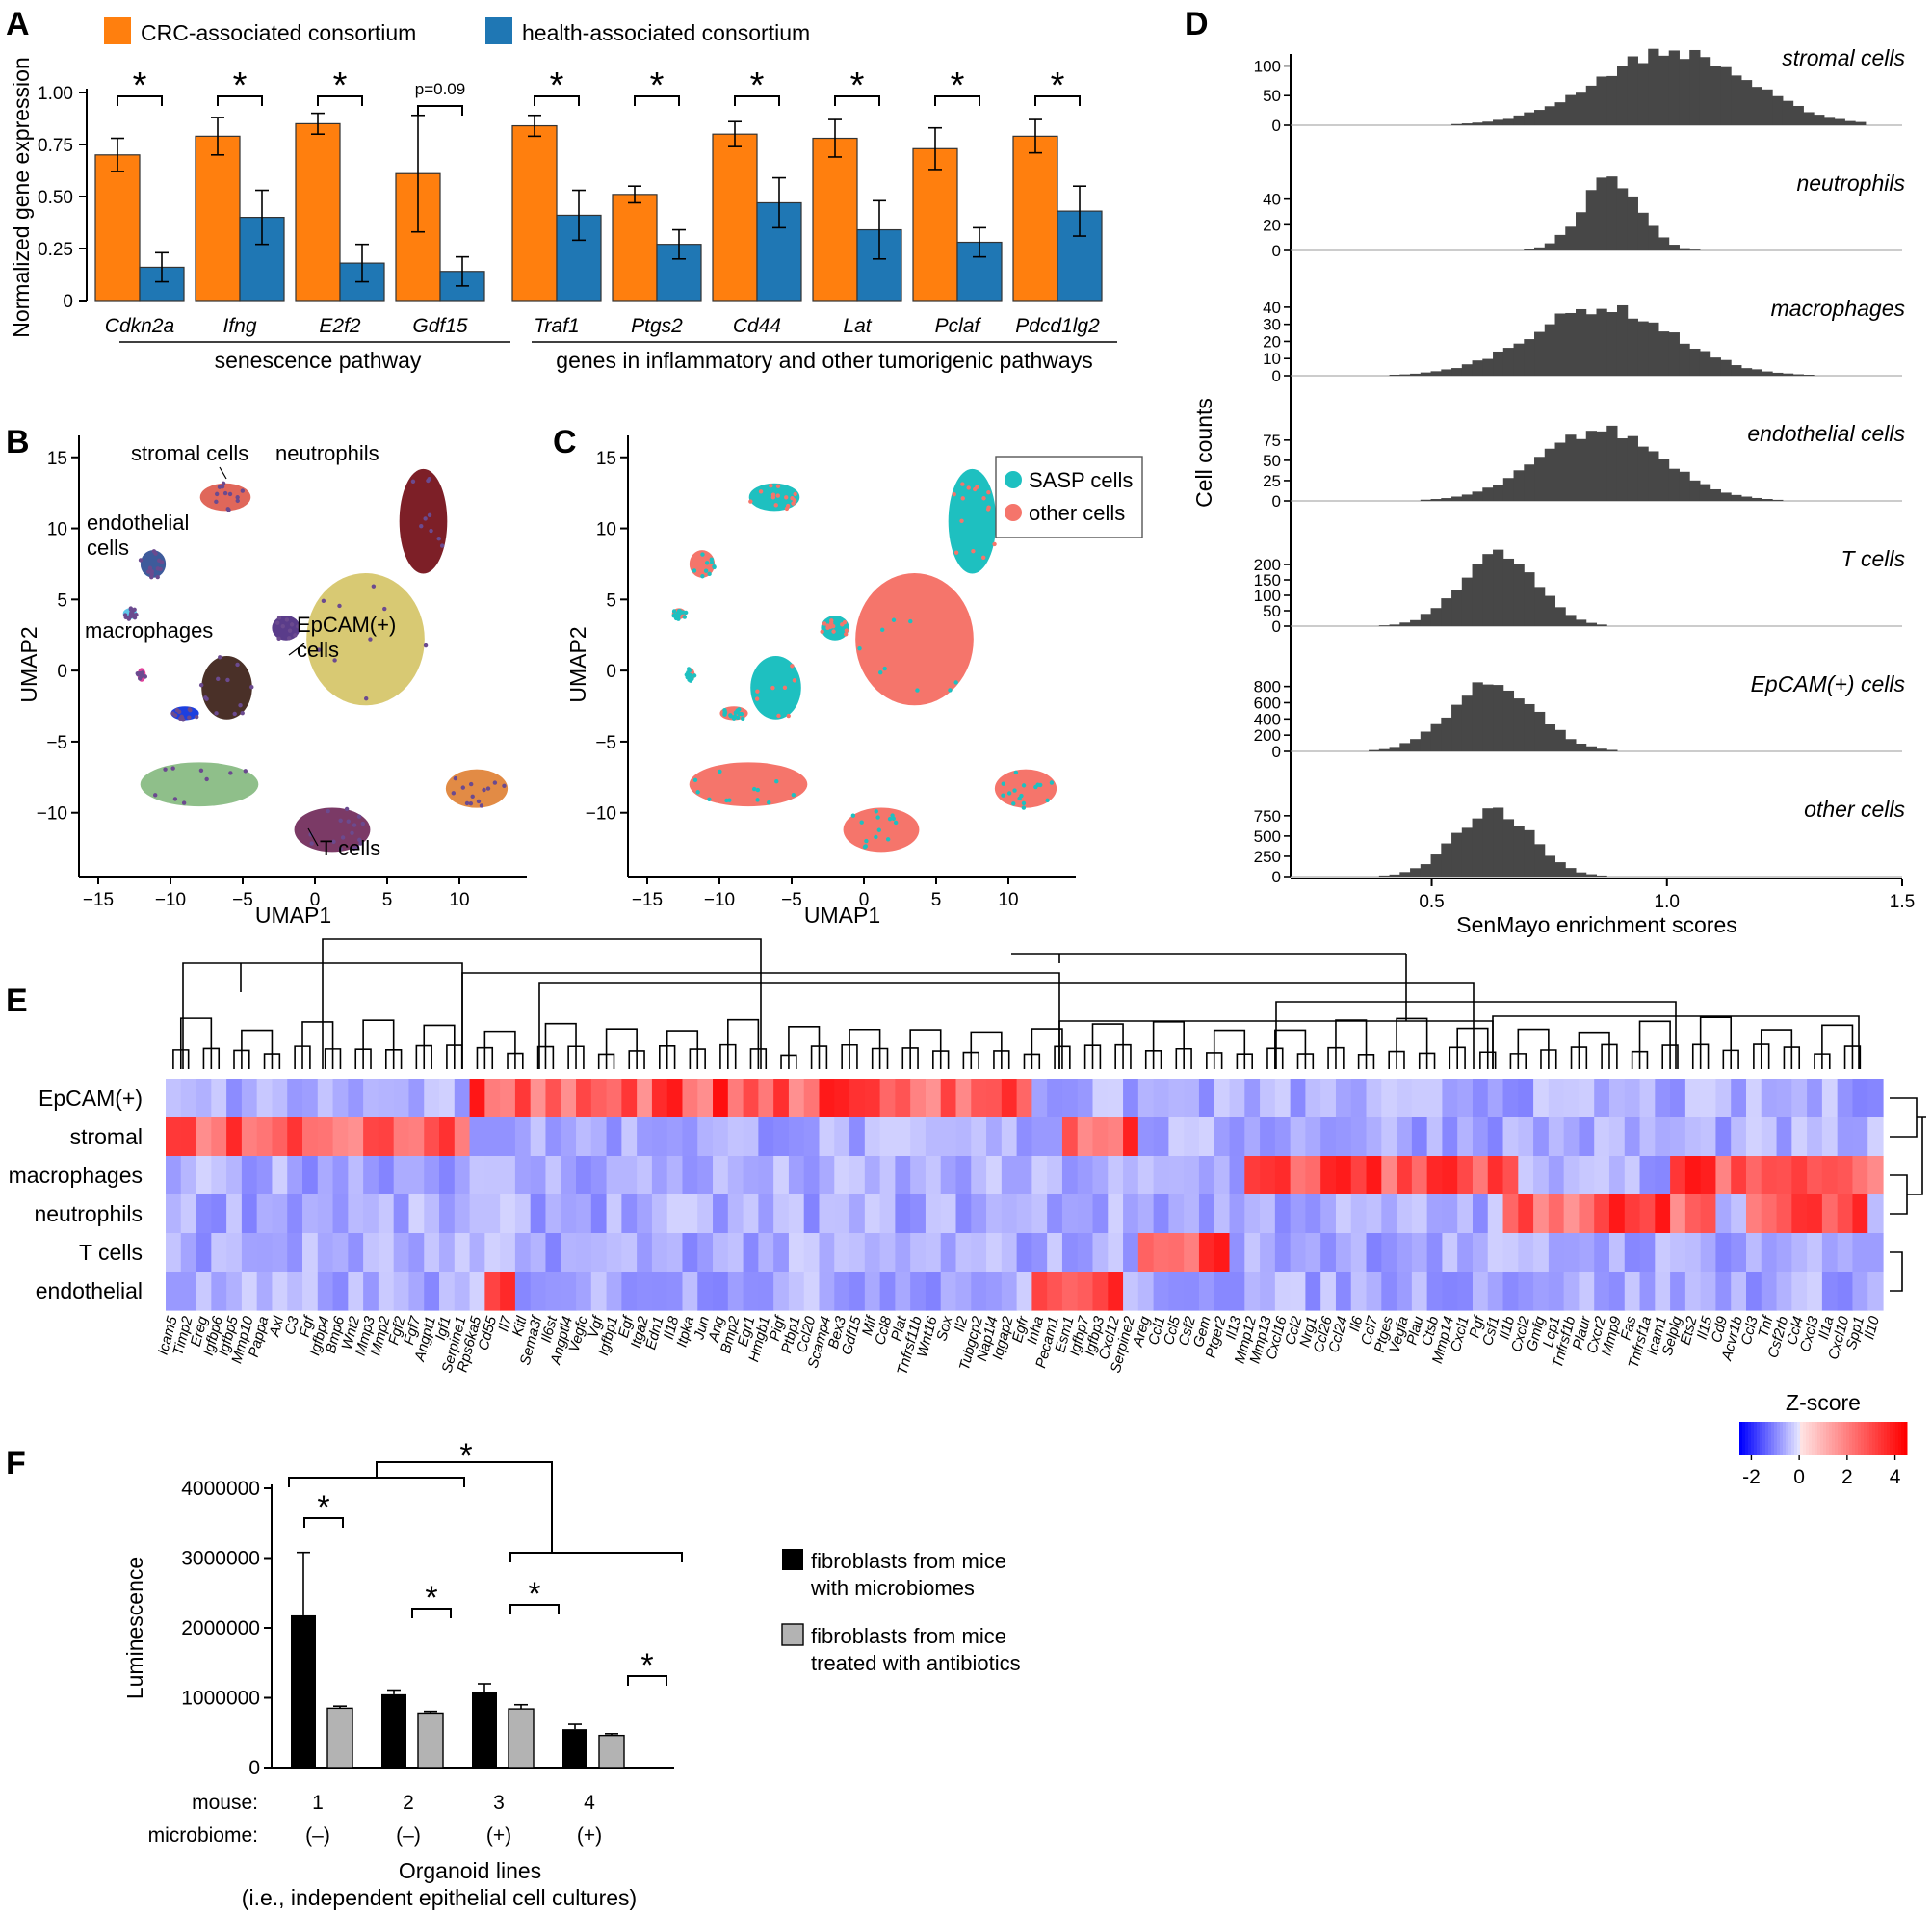 The height and width of the screenshot is (1915, 1932). I want to click on e-row-label: T cells, so click(111, 1252).